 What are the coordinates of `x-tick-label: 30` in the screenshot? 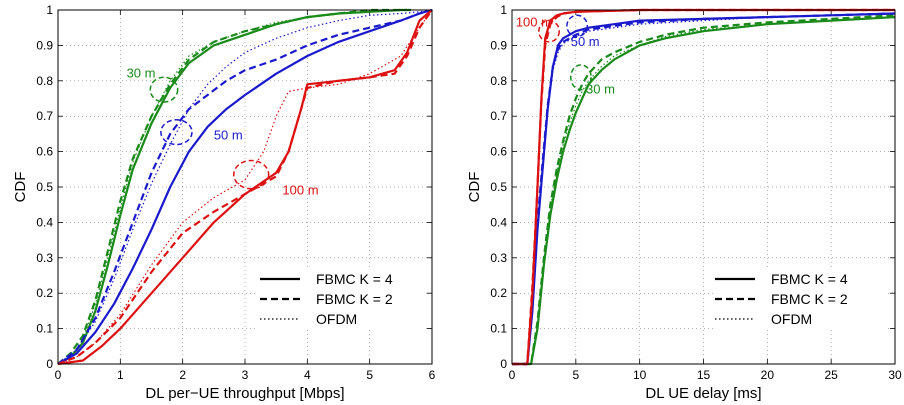 It's located at (895, 375).